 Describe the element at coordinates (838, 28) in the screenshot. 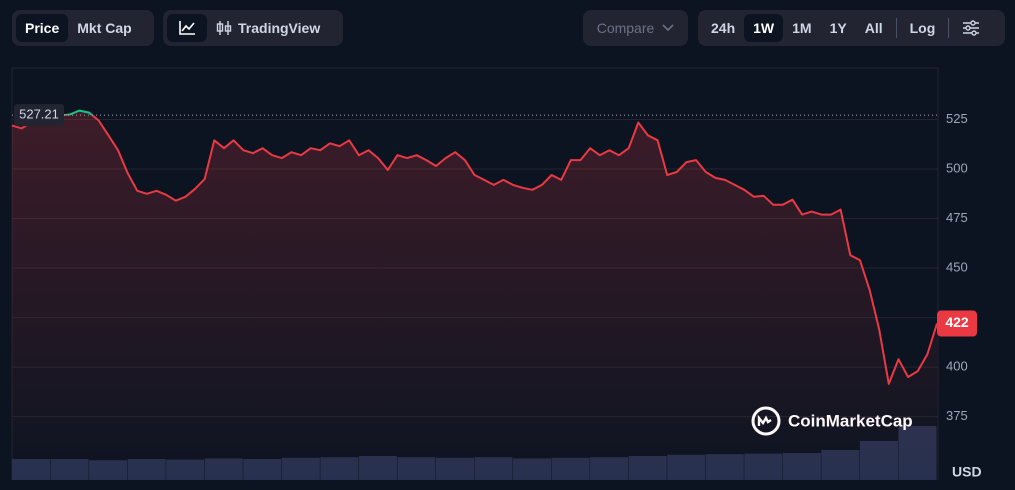

I see `range-button: 1Y` at that location.